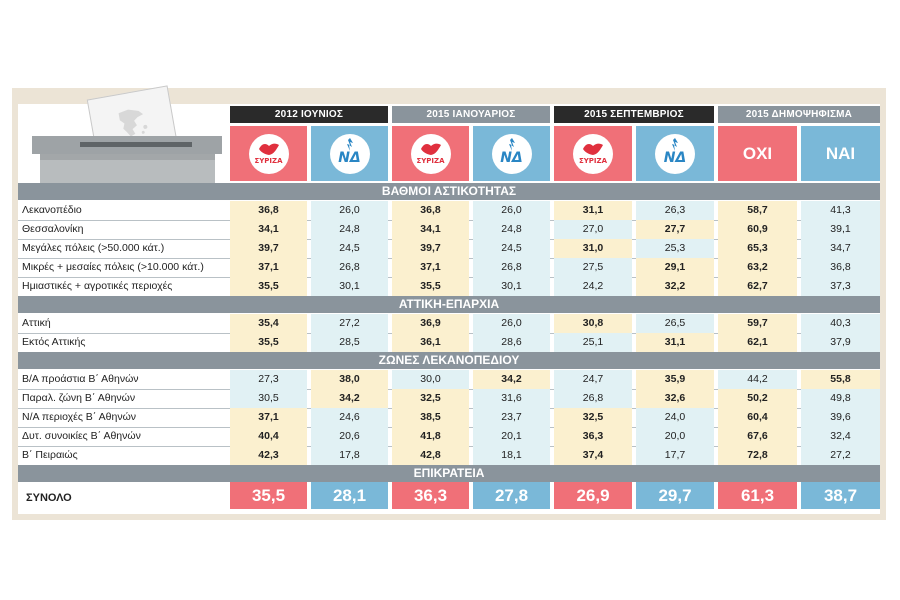 Image resolution: width=900 pixels, height=600 pixels. What do you see at coordinates (593, 342) in the screenshot?
I see `table-cell: 25,1` at bounding box center [593, 342].